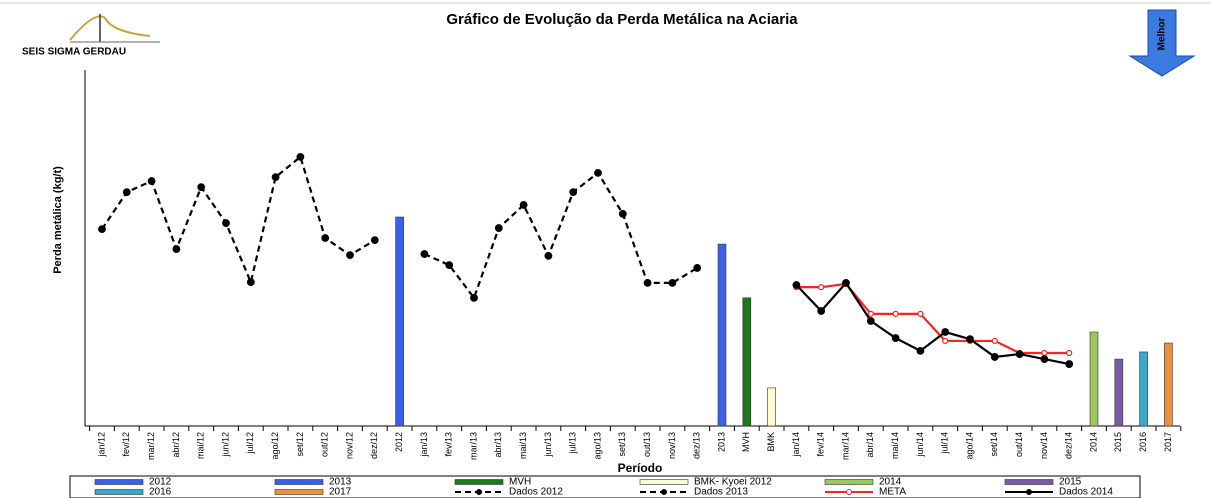 The width and height of the screenshot is (1211, 498). Describe the element at coordinates (721, 492) in the screenshot. I see `legend-label: Dados 2013` at that location.